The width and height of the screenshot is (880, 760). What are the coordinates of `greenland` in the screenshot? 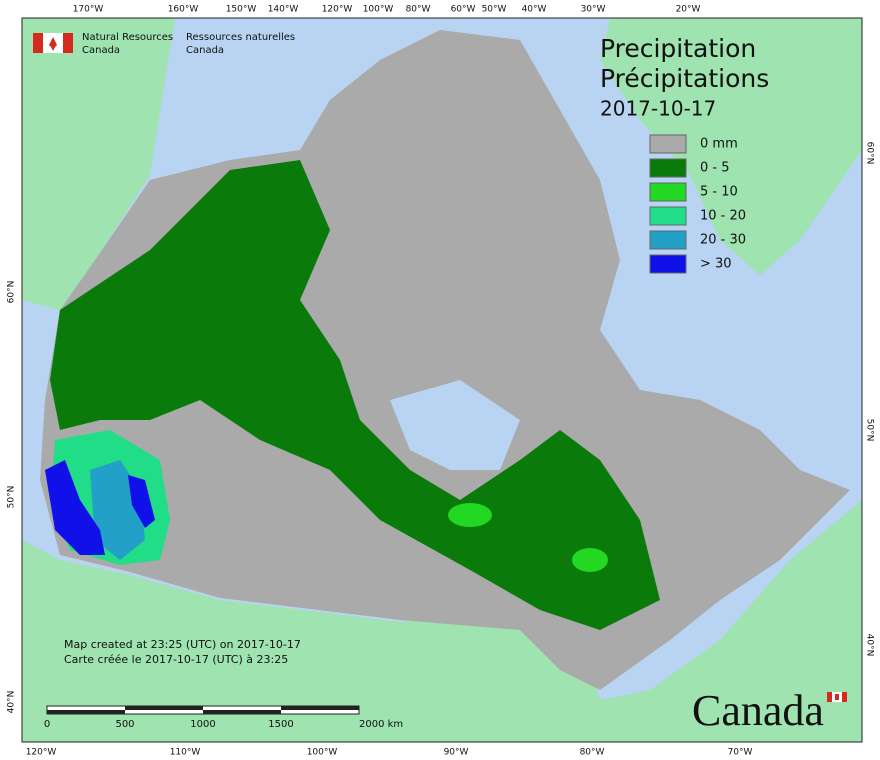 It's located at (731, 146).